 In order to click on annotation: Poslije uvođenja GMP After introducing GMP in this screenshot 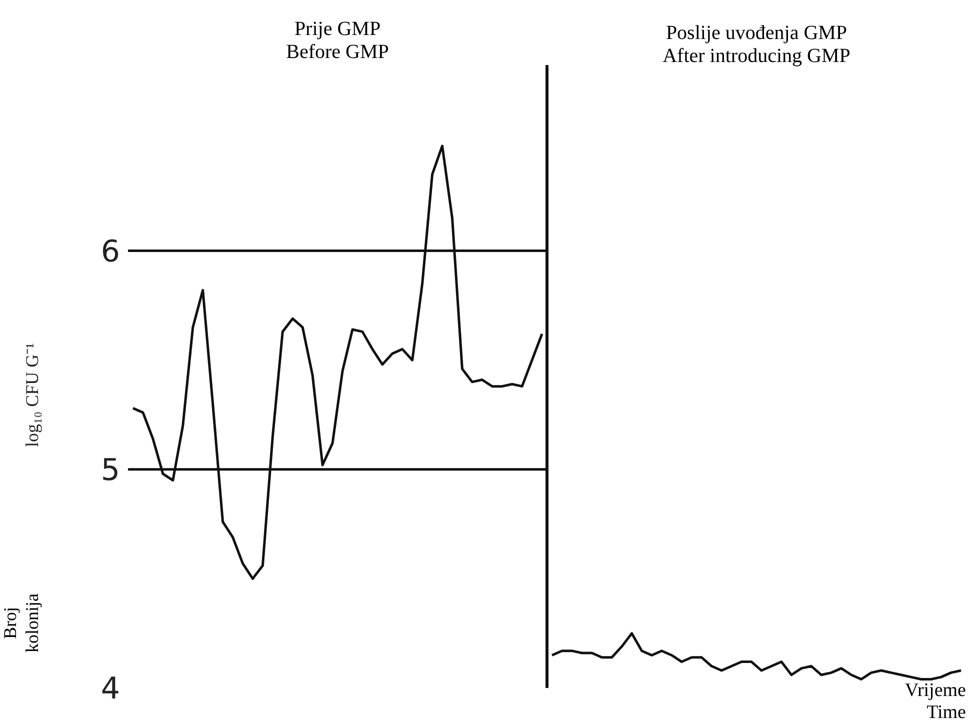, I will do `click(757, 45)`.